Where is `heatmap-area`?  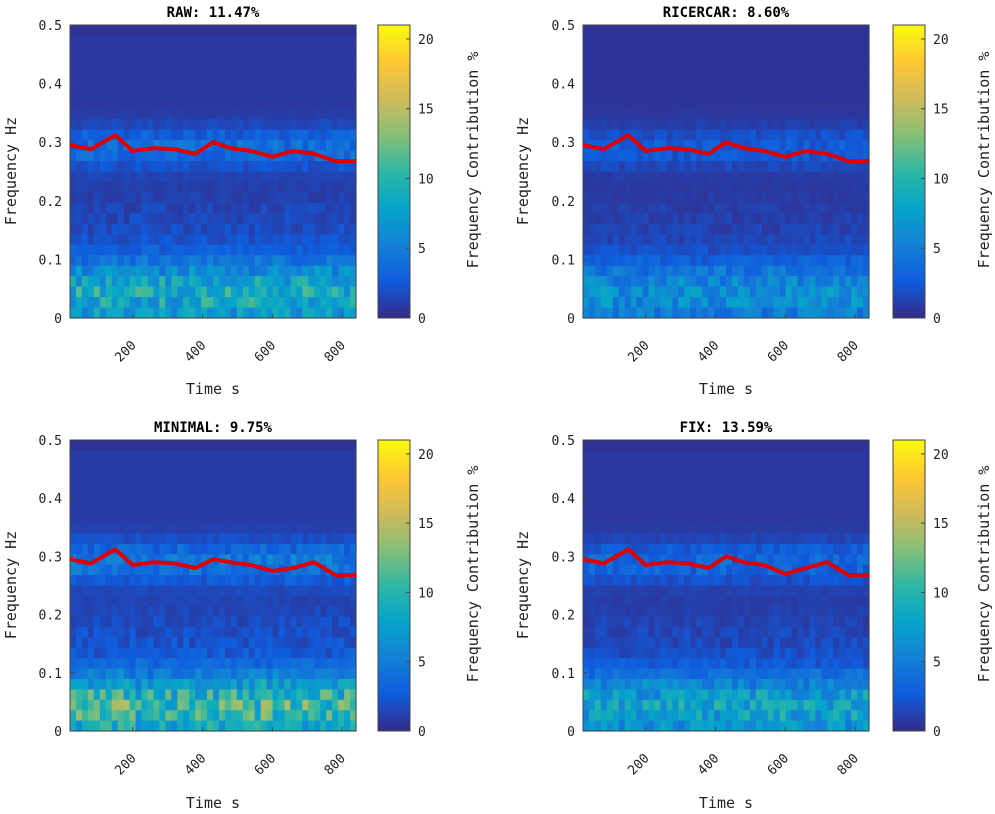 heatmap-area is located at coordinates (213, 586).